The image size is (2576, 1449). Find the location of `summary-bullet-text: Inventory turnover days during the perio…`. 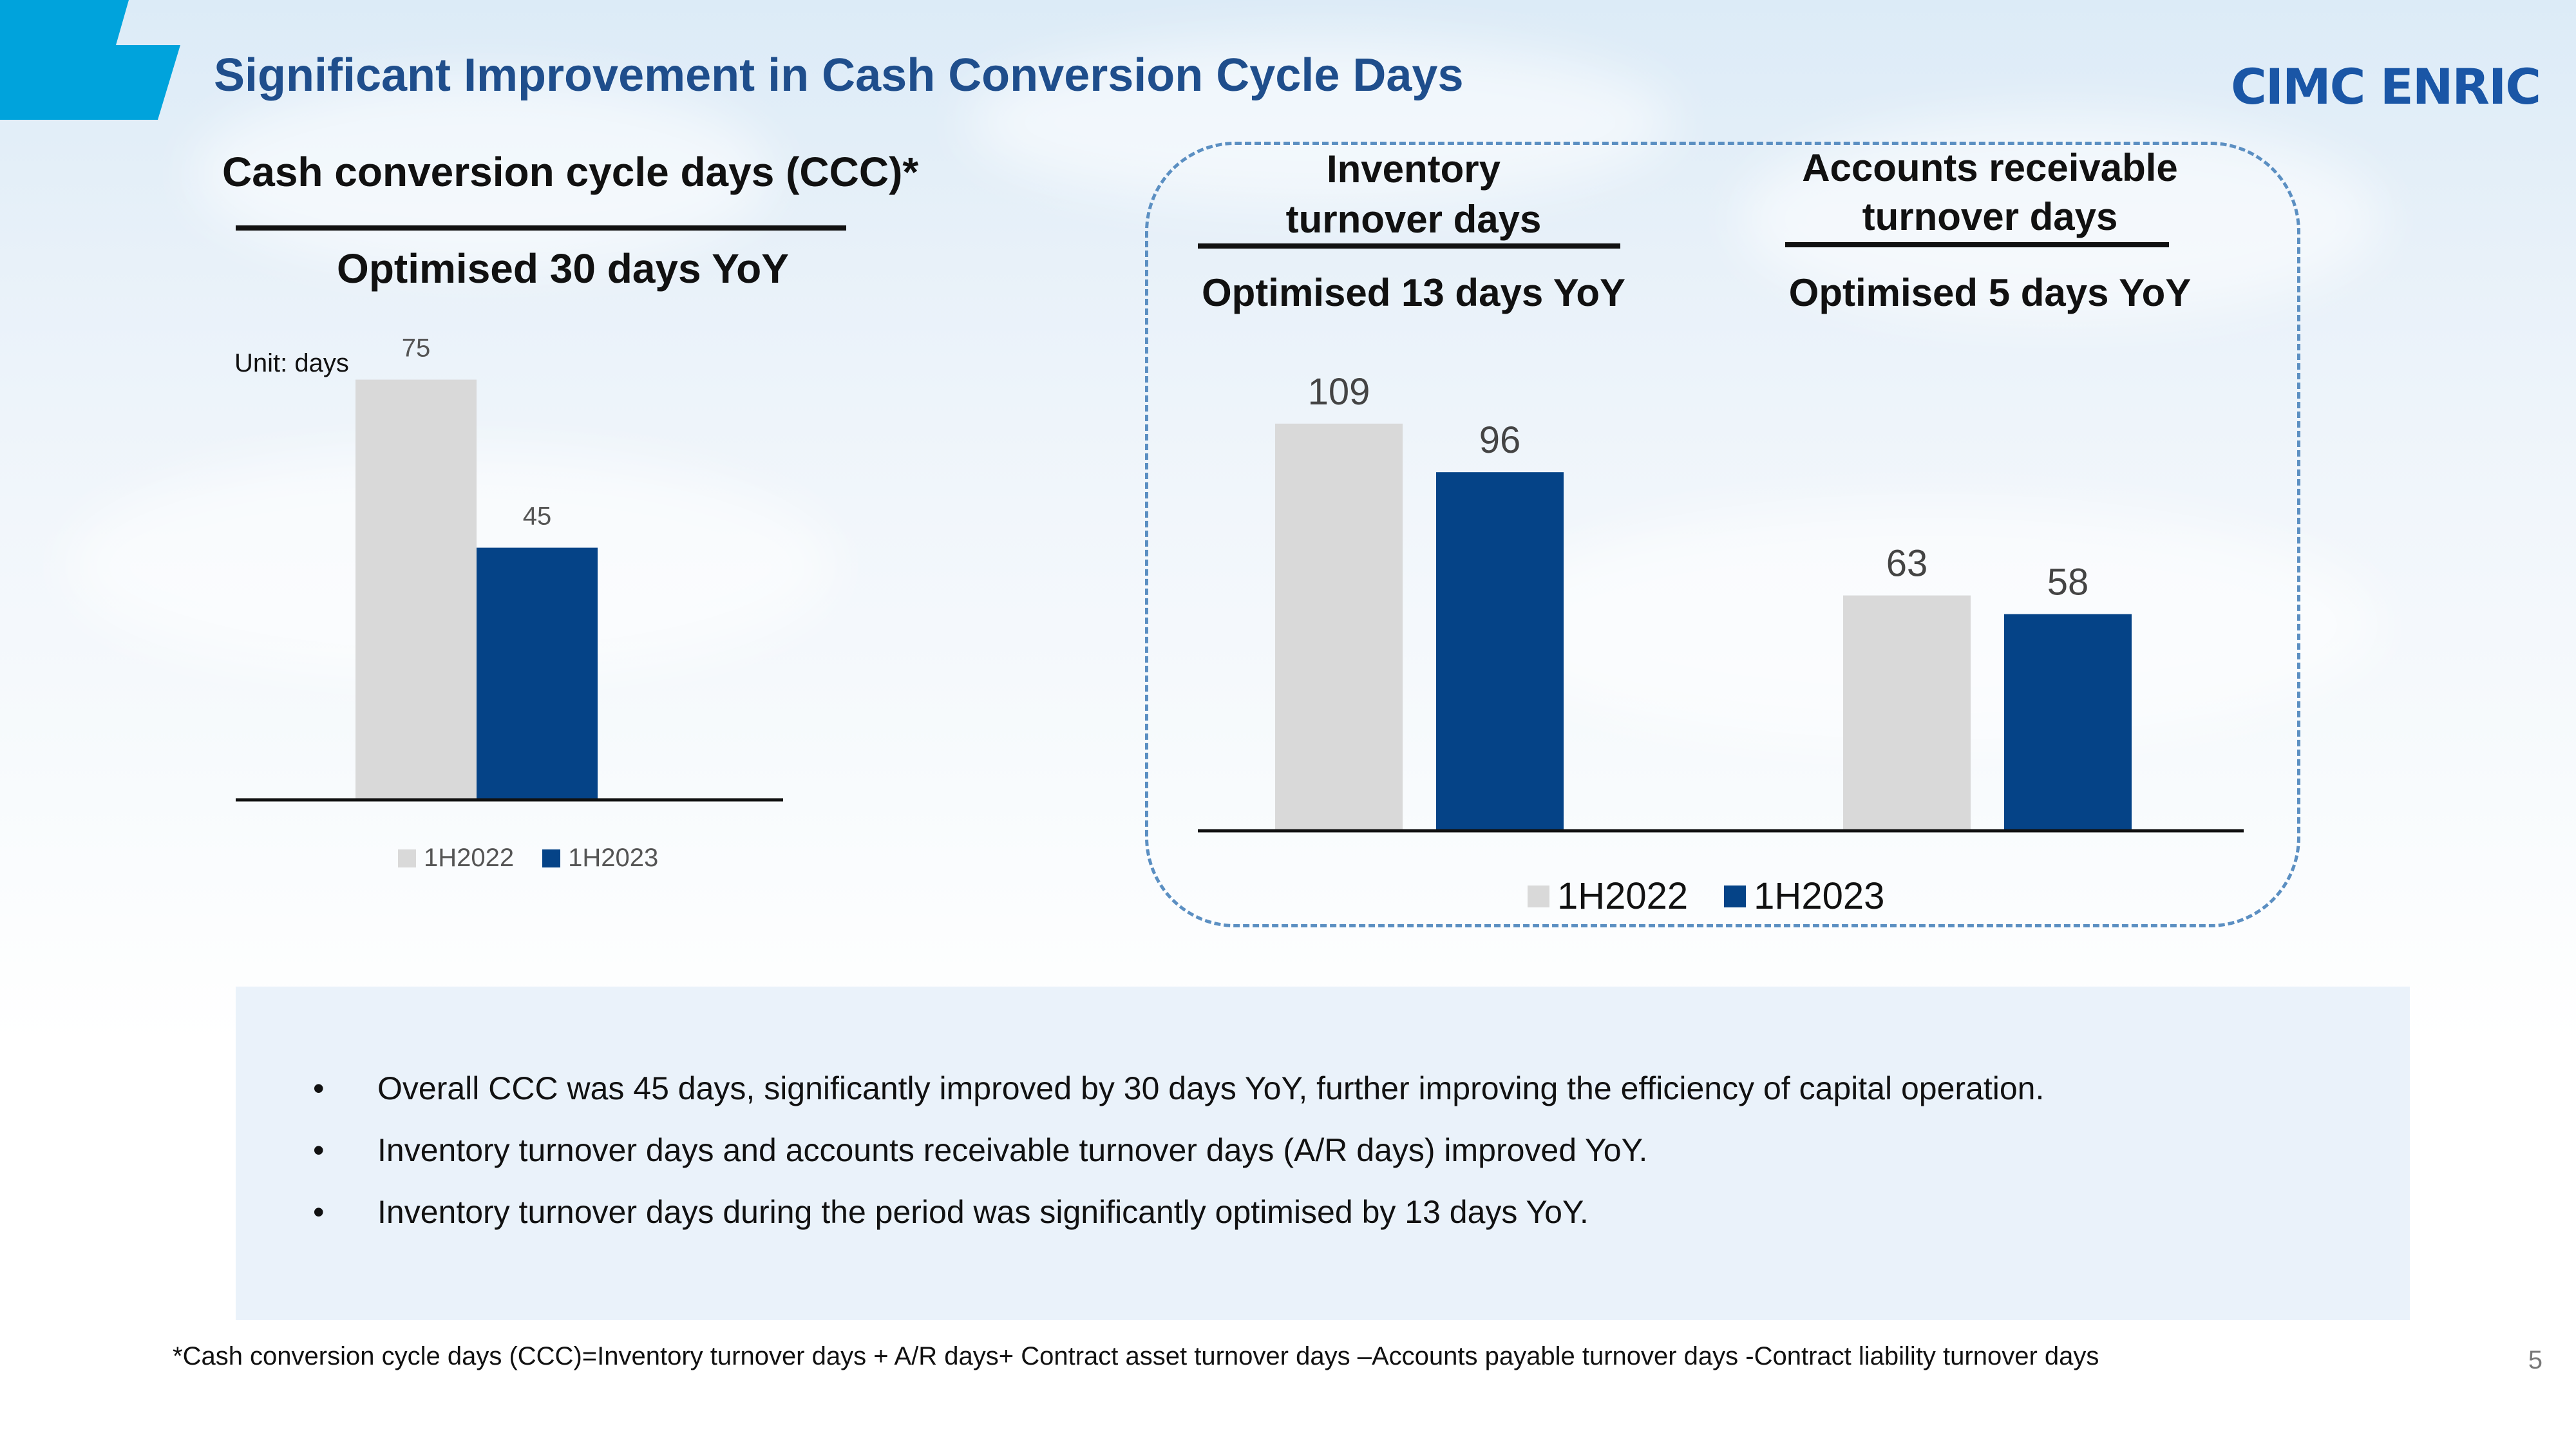

summary-bullet-text: Inventory turnover days during the perio… is located at coordinates (983, 1212).